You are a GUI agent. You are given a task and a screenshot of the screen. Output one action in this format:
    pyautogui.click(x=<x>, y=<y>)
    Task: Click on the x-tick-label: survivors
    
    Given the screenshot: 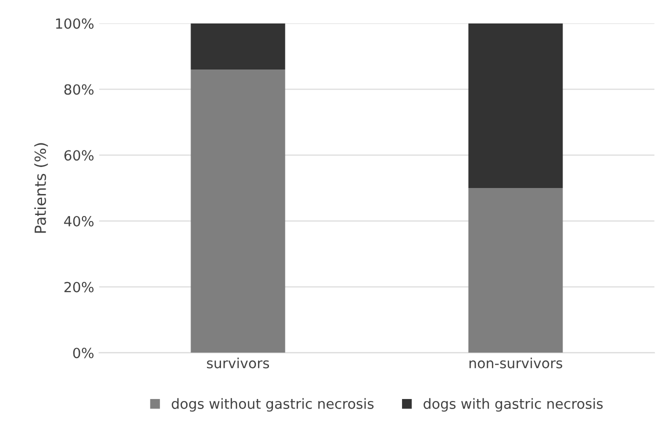 What is the action you would take?
    pyautogui.click(x=238, y=363)
    